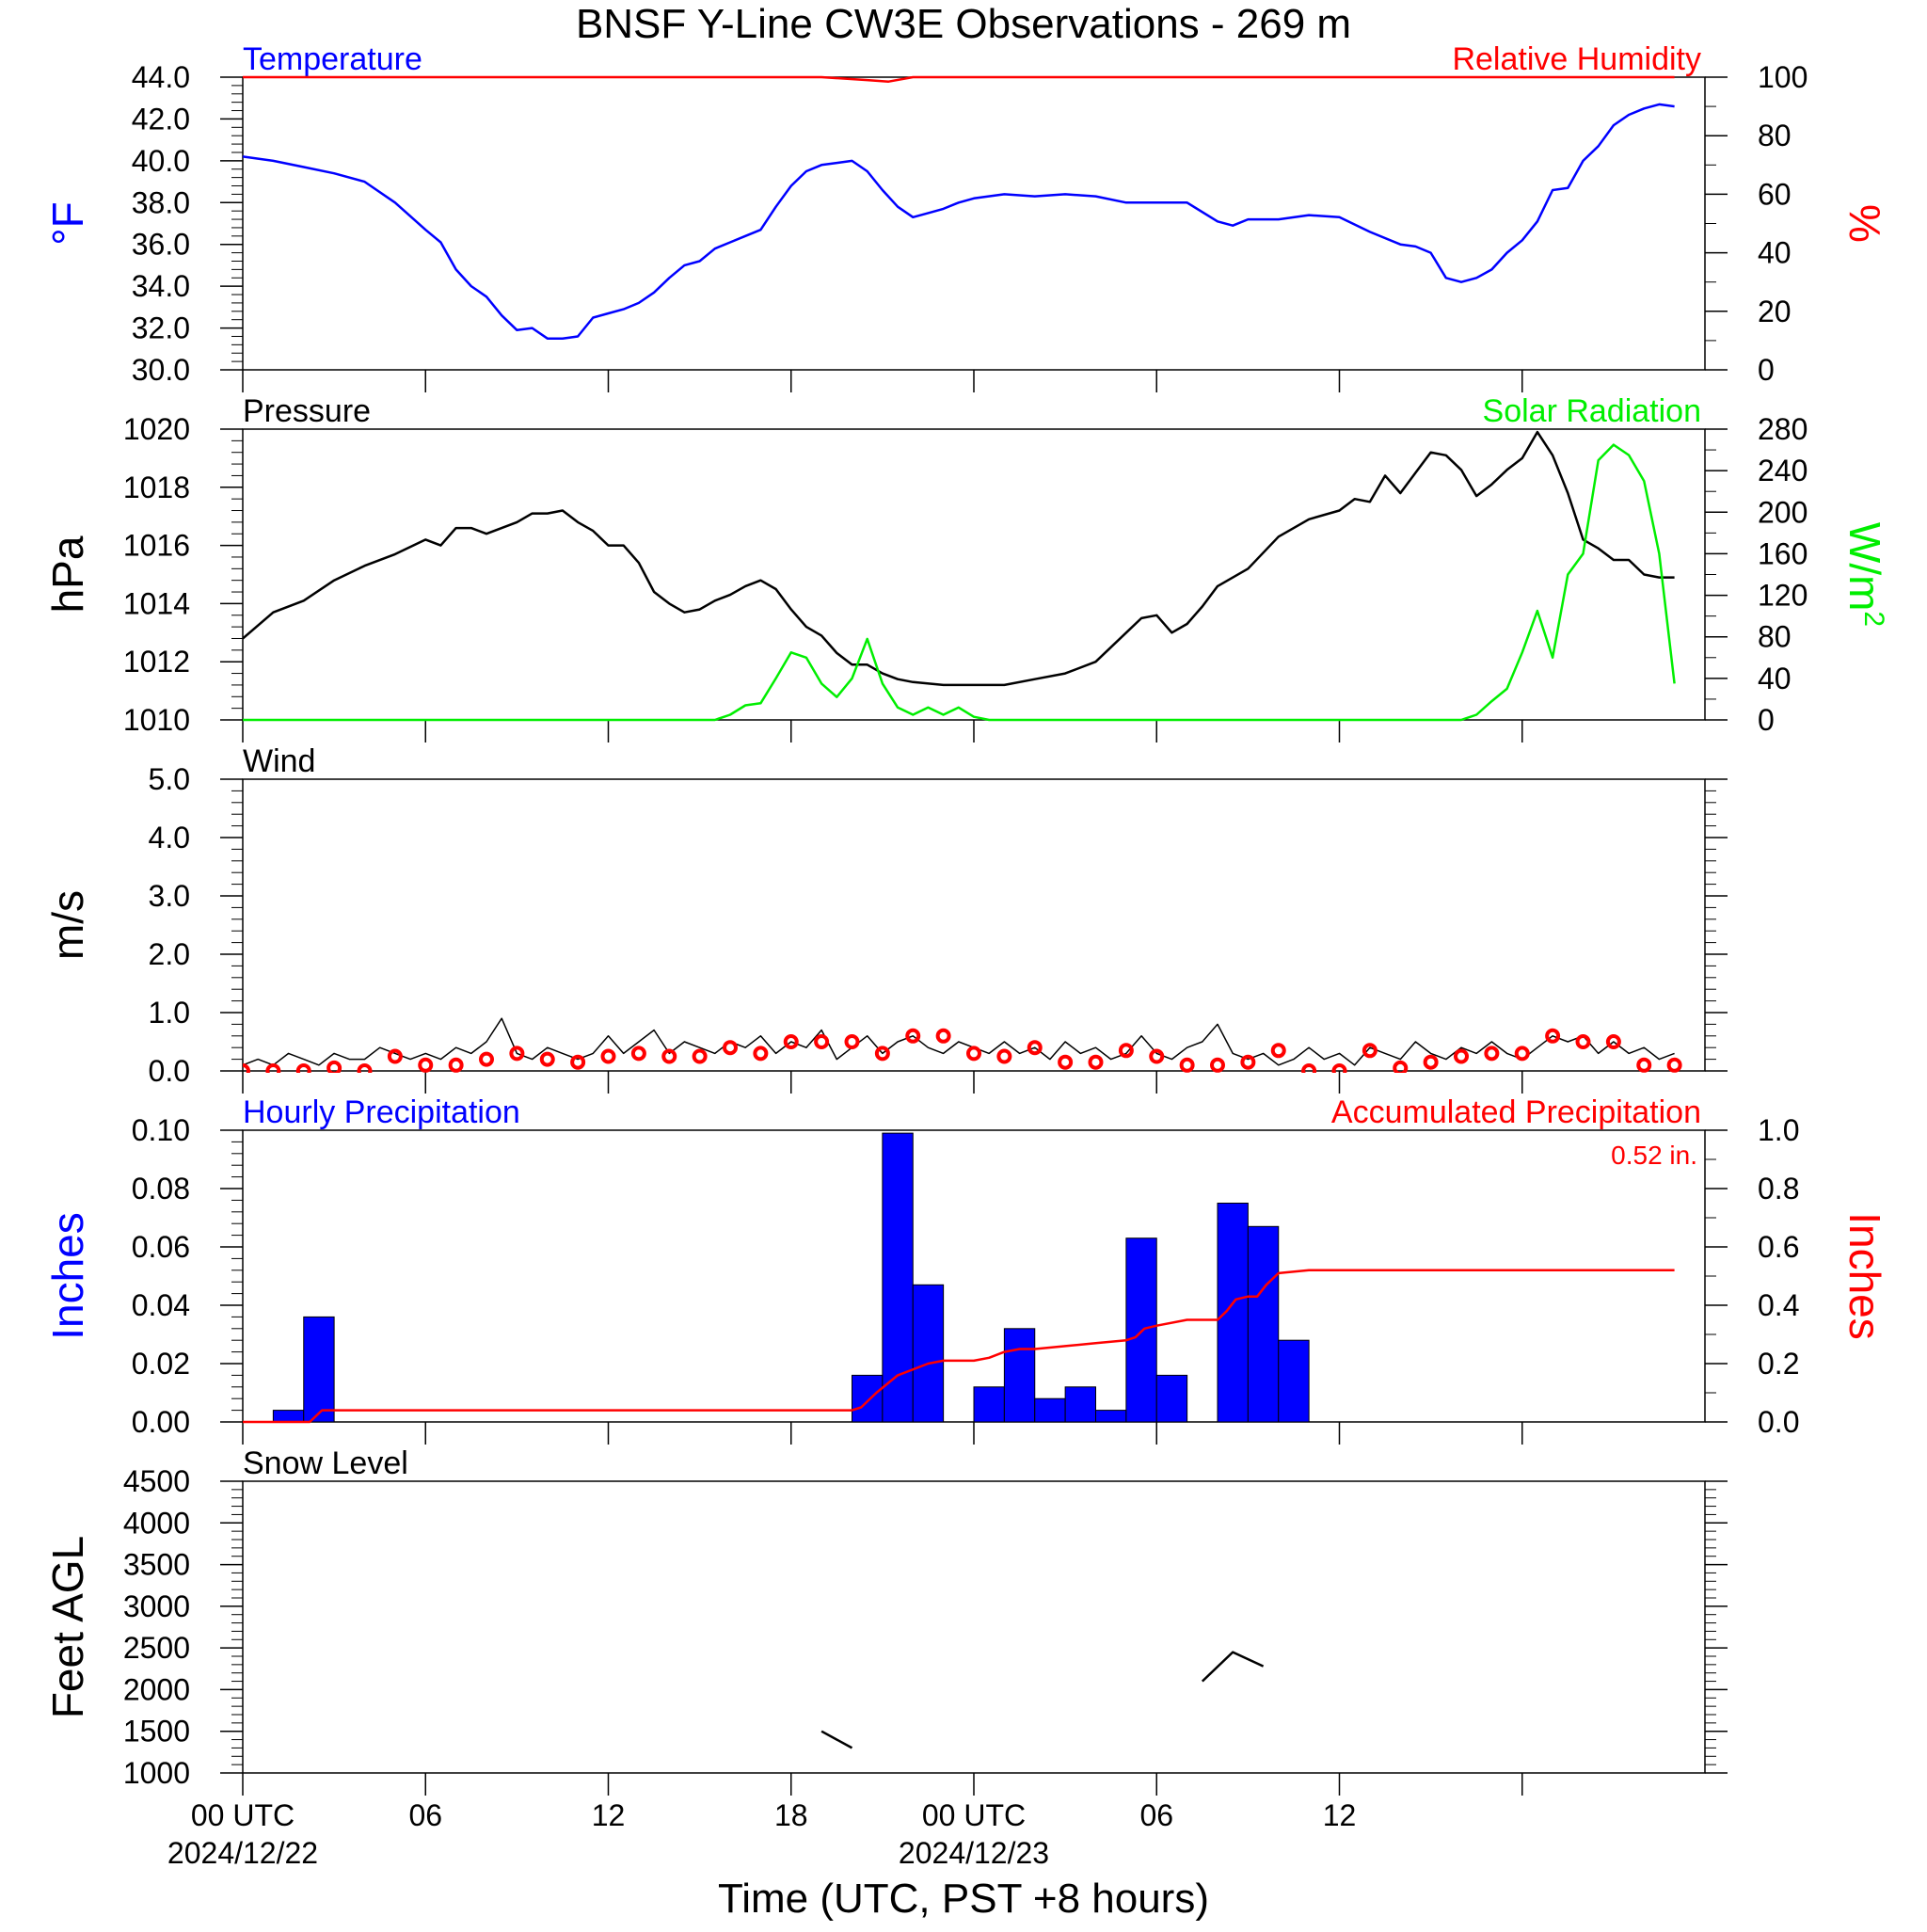  Describe the element at coordinates (161, 1422) in the screenshot. I see `y-tick-label: 0.00` at that location.